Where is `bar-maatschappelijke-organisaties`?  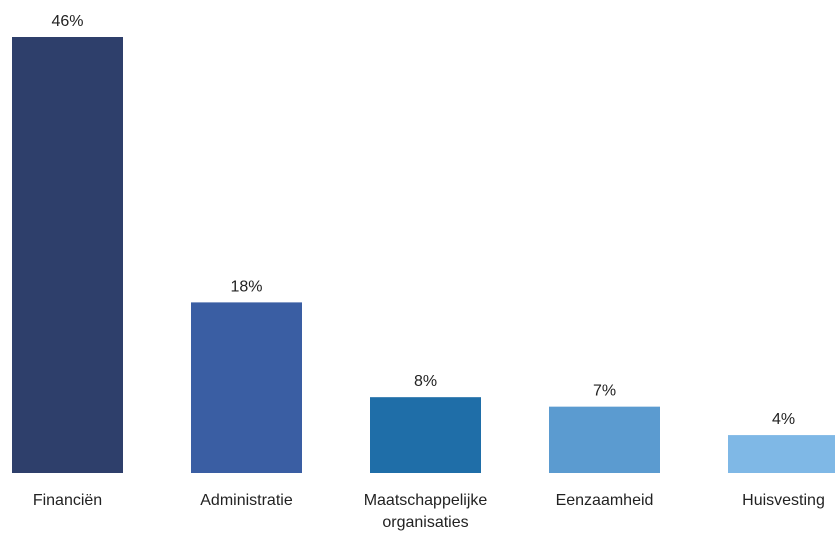
bar-maatschappelijke-organisaties is located at coordinates (425, 435).